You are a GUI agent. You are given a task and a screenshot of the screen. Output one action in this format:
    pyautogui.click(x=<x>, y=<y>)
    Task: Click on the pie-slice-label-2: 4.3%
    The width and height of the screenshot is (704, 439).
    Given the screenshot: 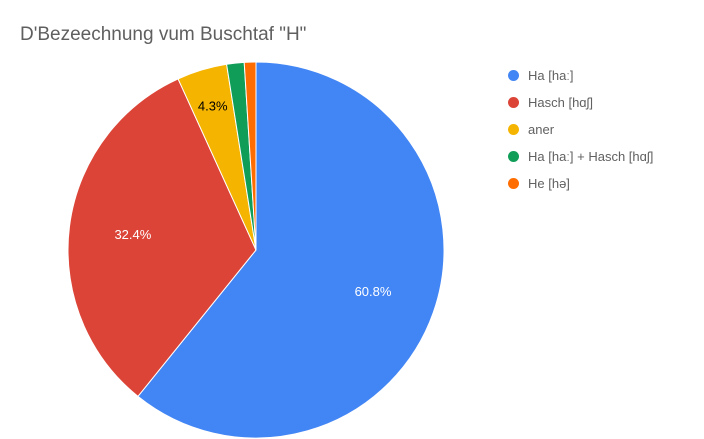 What is the action you would take?
    pyautogui.click(x=213, y=106)
    